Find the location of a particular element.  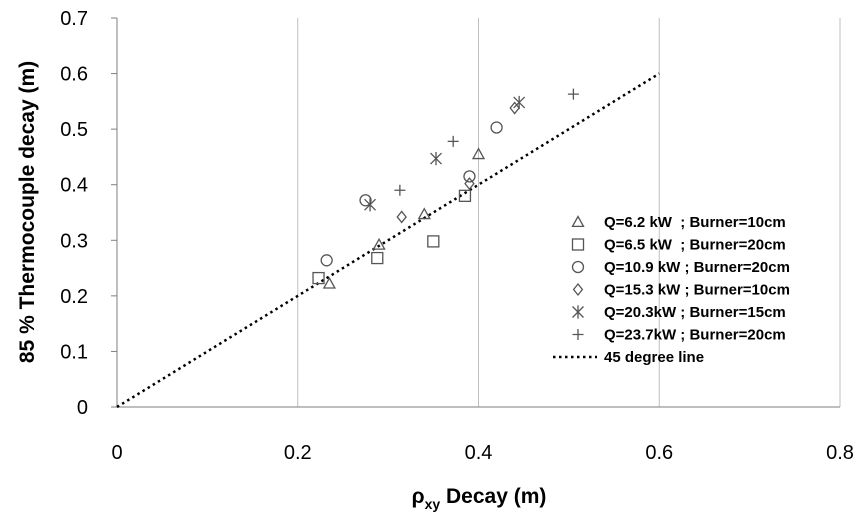

legend-marker-plus is located at coordinates (578, 334).